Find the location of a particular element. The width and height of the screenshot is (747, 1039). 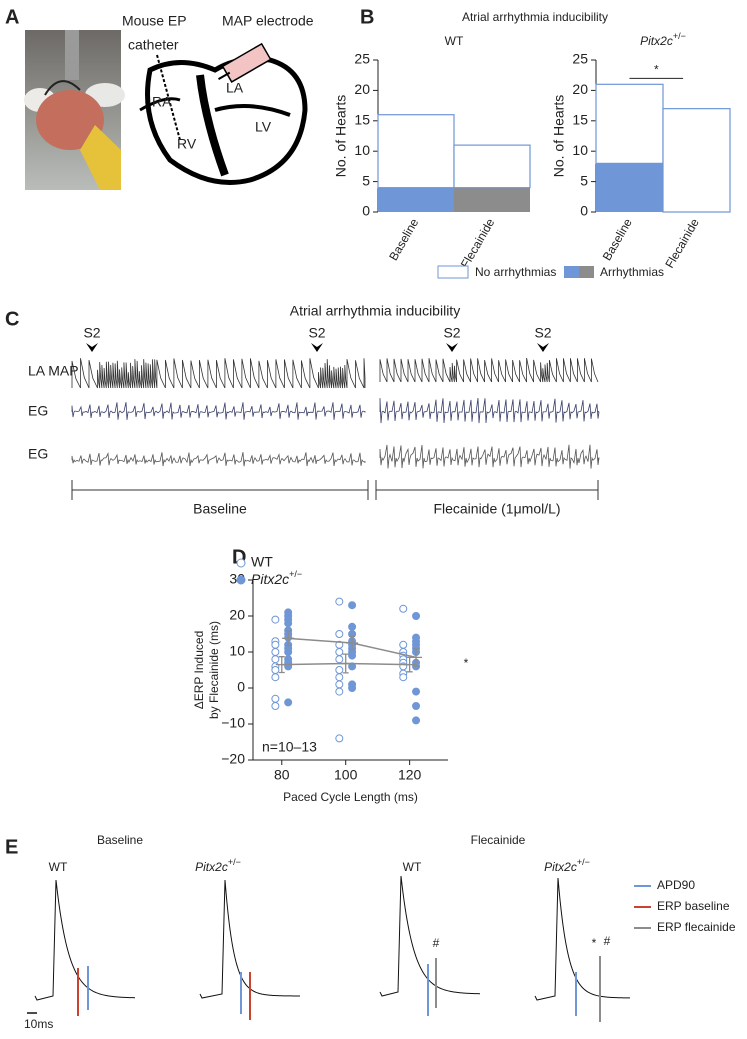

y-tick-label: 20 is located at coordinates (362, 89).